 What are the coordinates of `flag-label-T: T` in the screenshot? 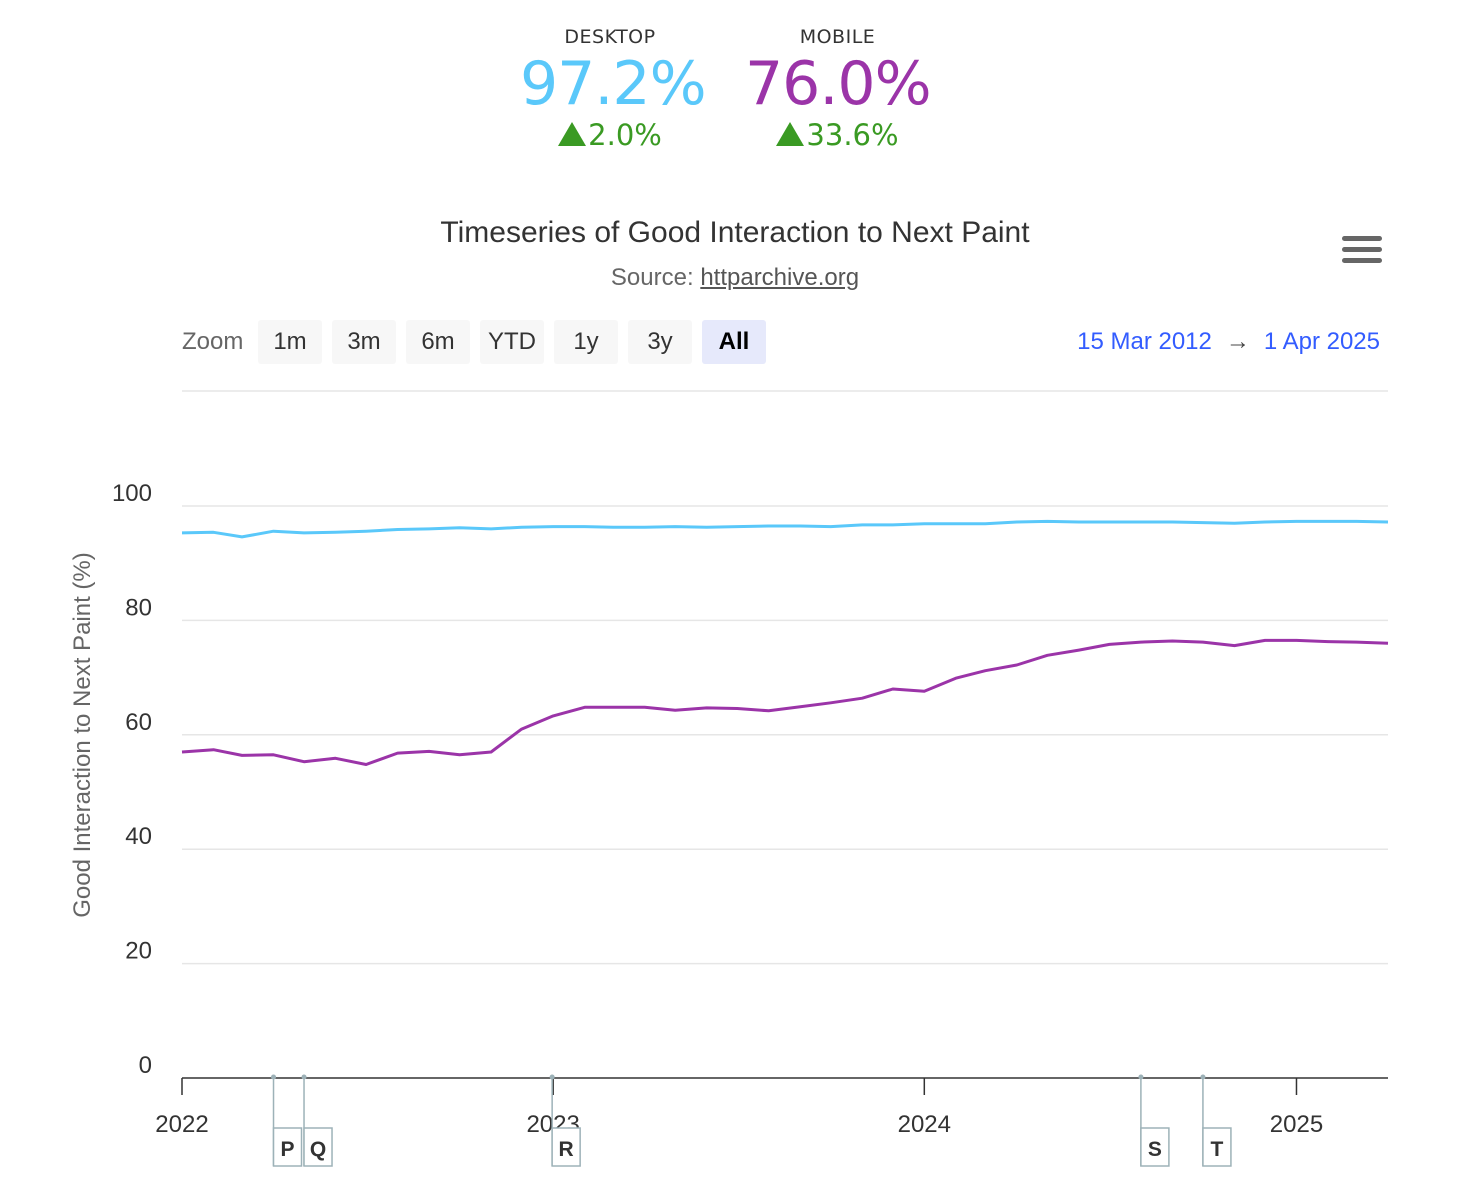 It's located at (1217, 1149).